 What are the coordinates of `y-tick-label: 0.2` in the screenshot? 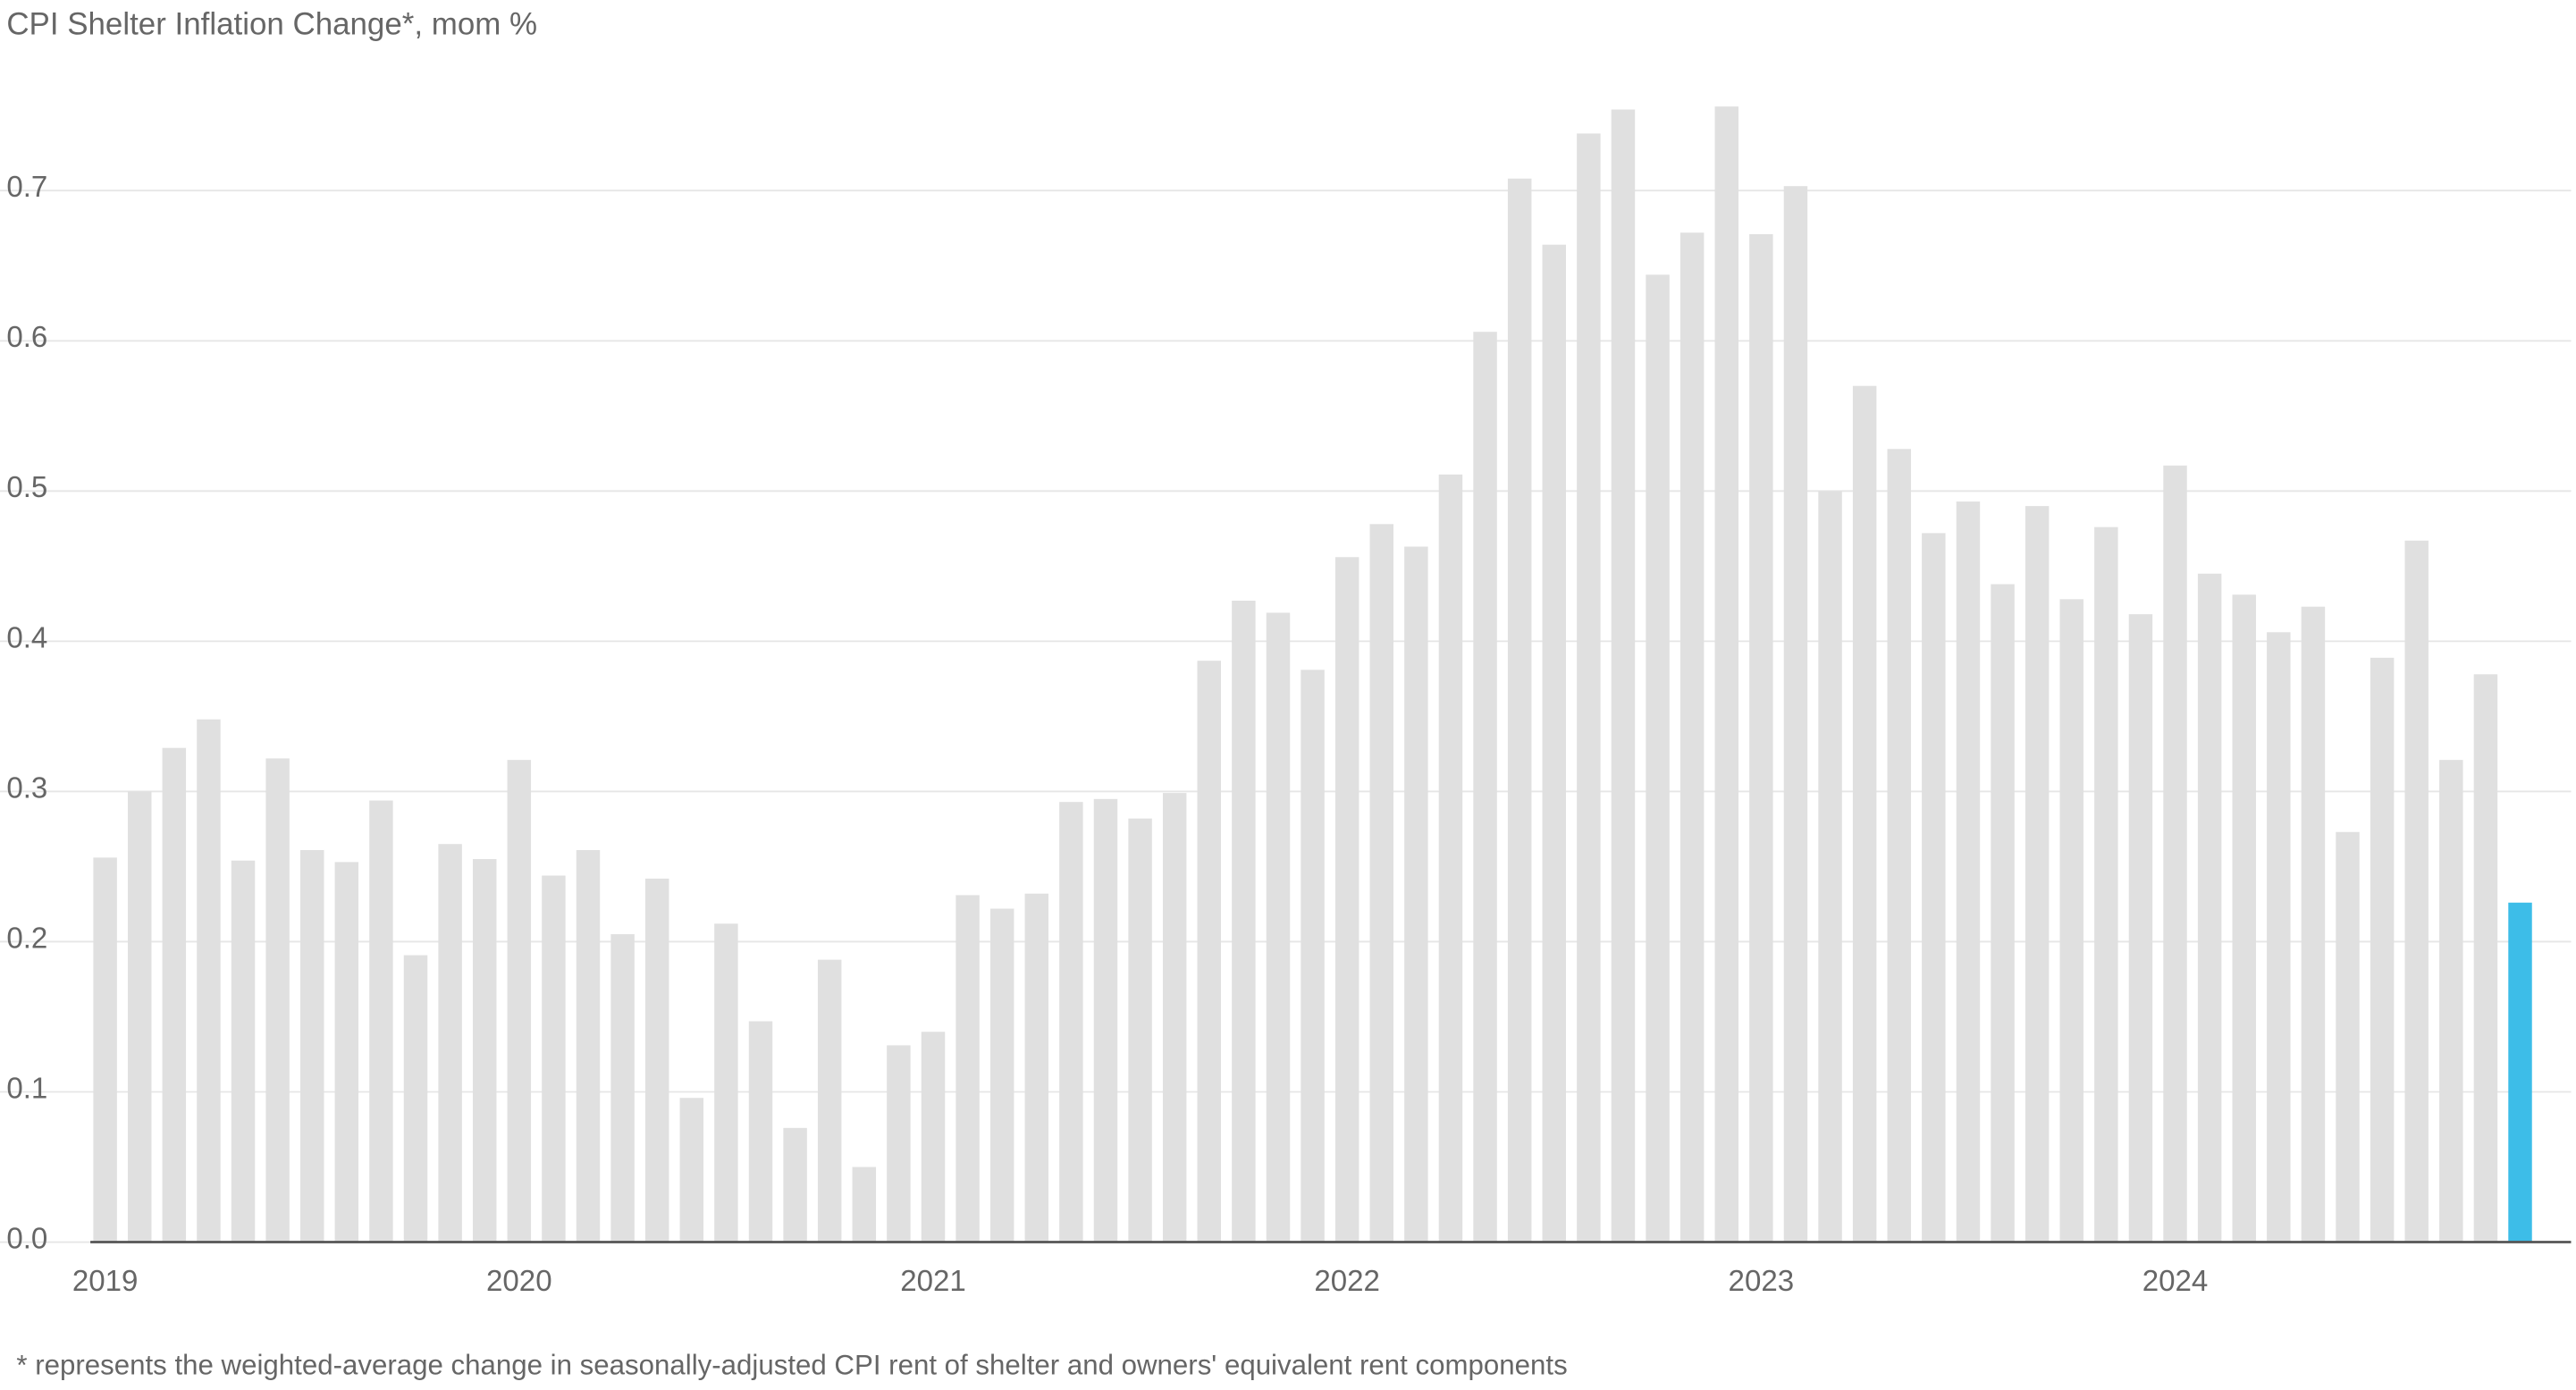 It's located at (27, 938).